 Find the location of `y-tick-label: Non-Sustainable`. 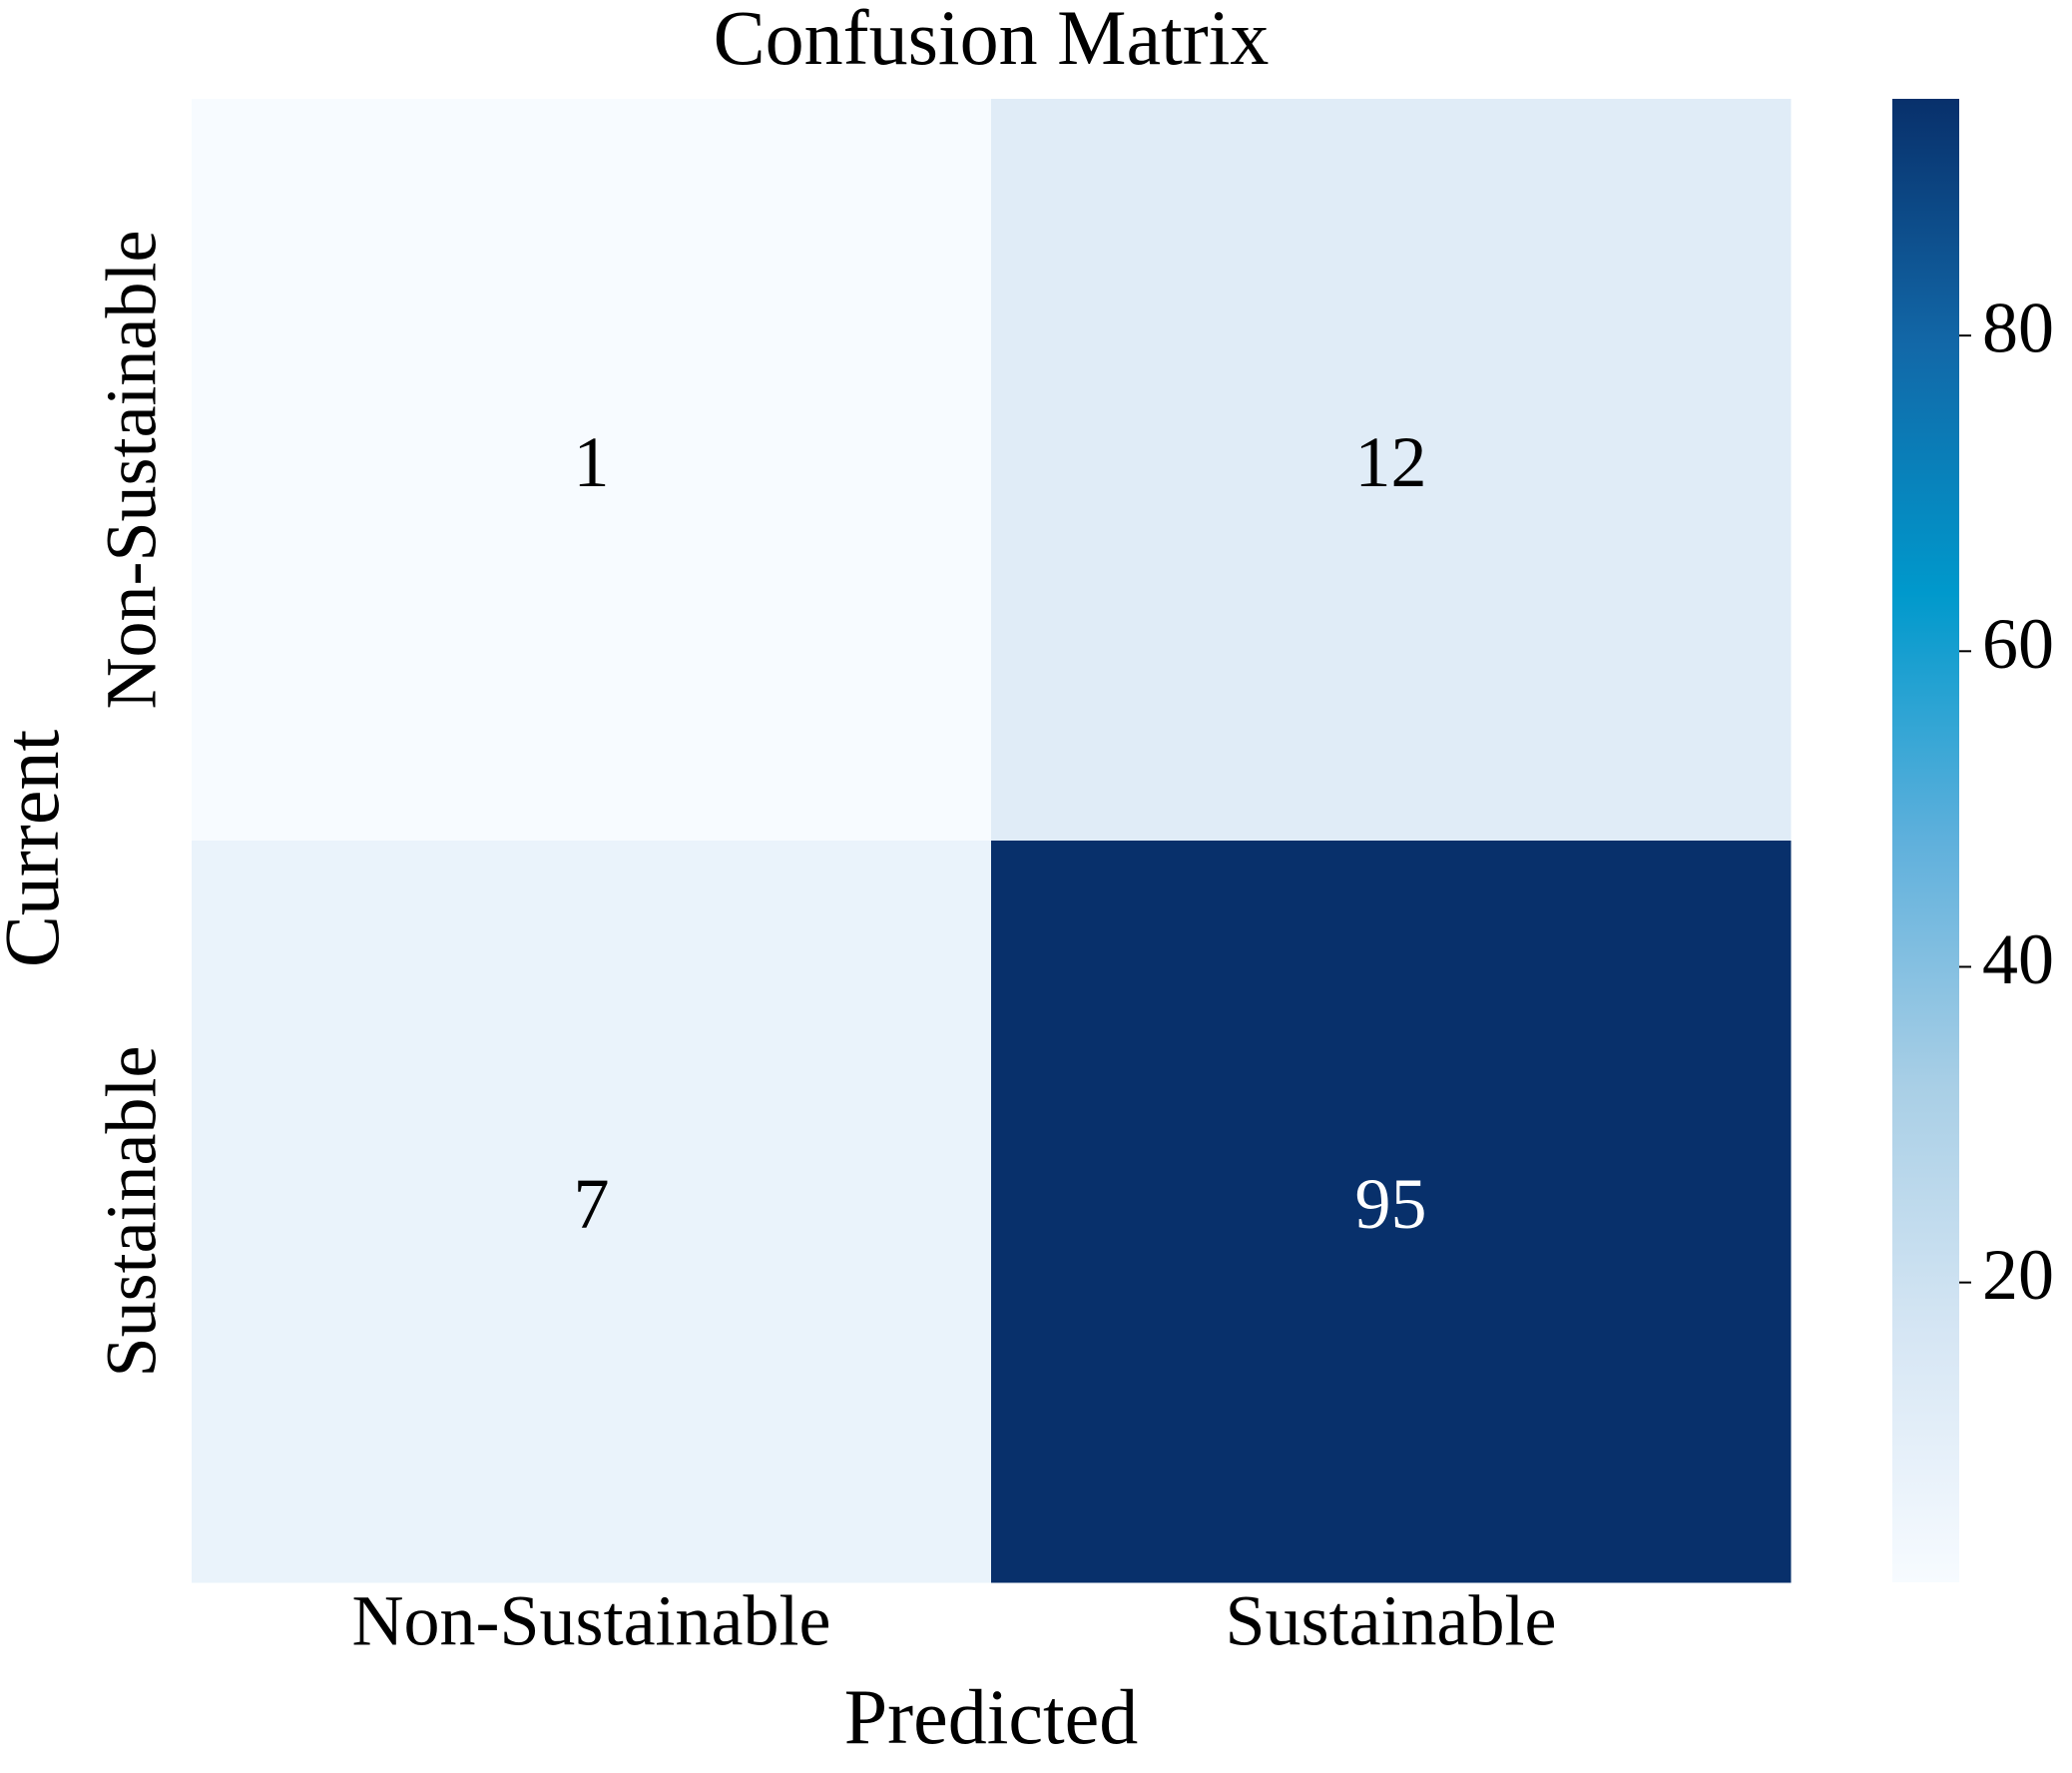

y-tick-label: Non-Sustainable is located at coordinates (132, 470).